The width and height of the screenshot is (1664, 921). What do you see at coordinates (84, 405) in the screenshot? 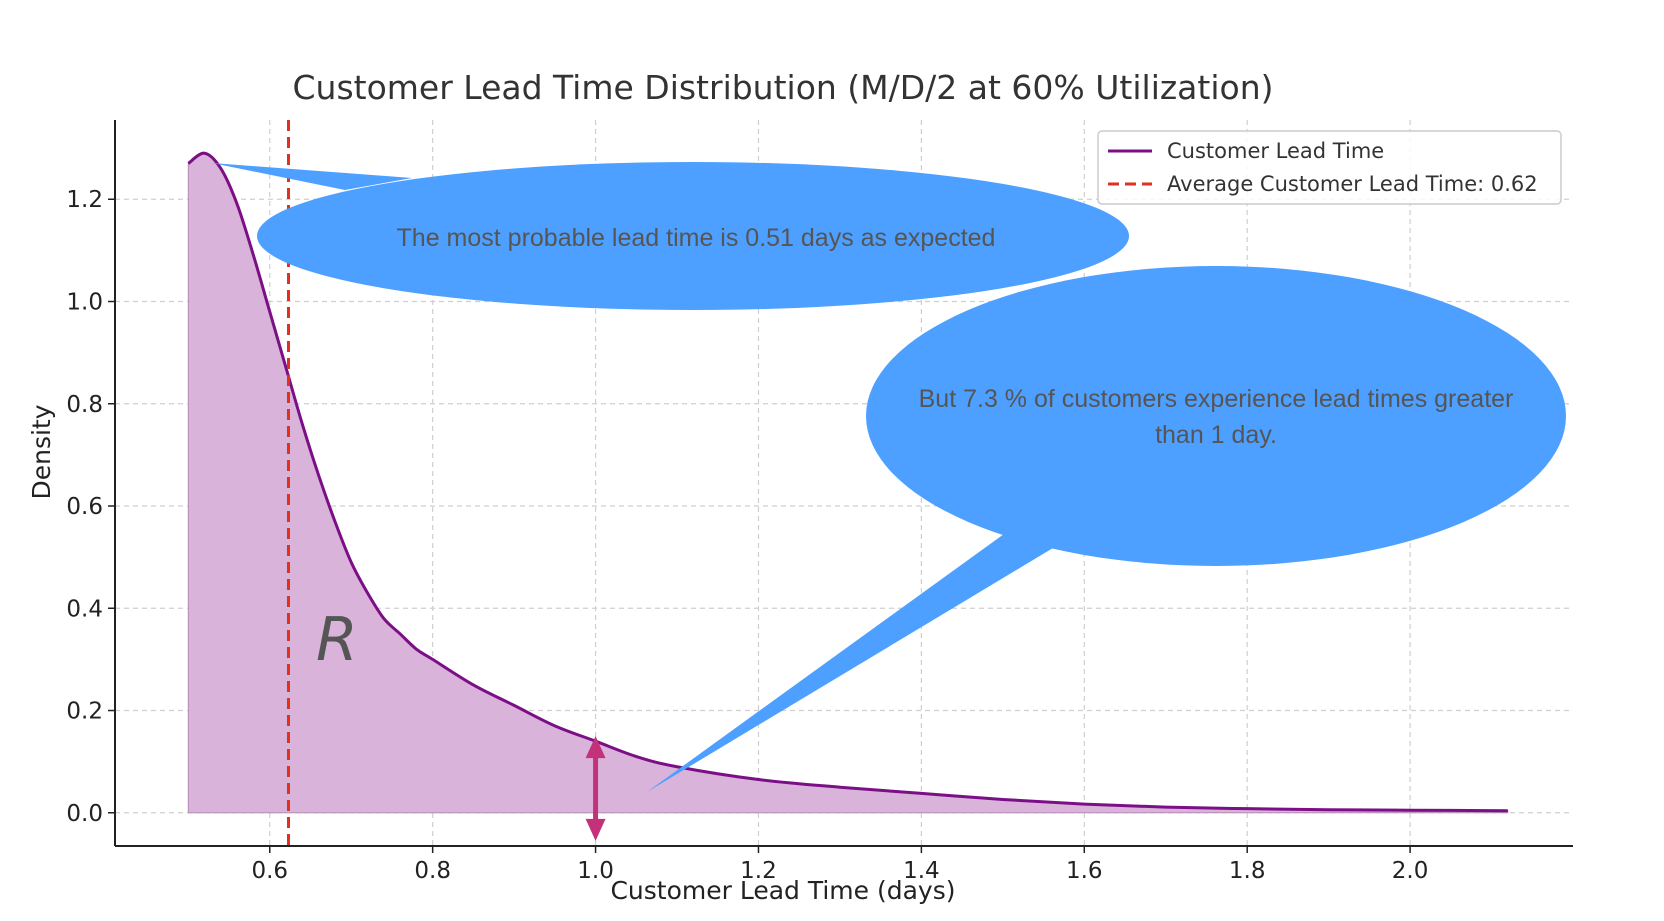
I see `y-tick-label: 0.8` at bounding box center [84, 405].